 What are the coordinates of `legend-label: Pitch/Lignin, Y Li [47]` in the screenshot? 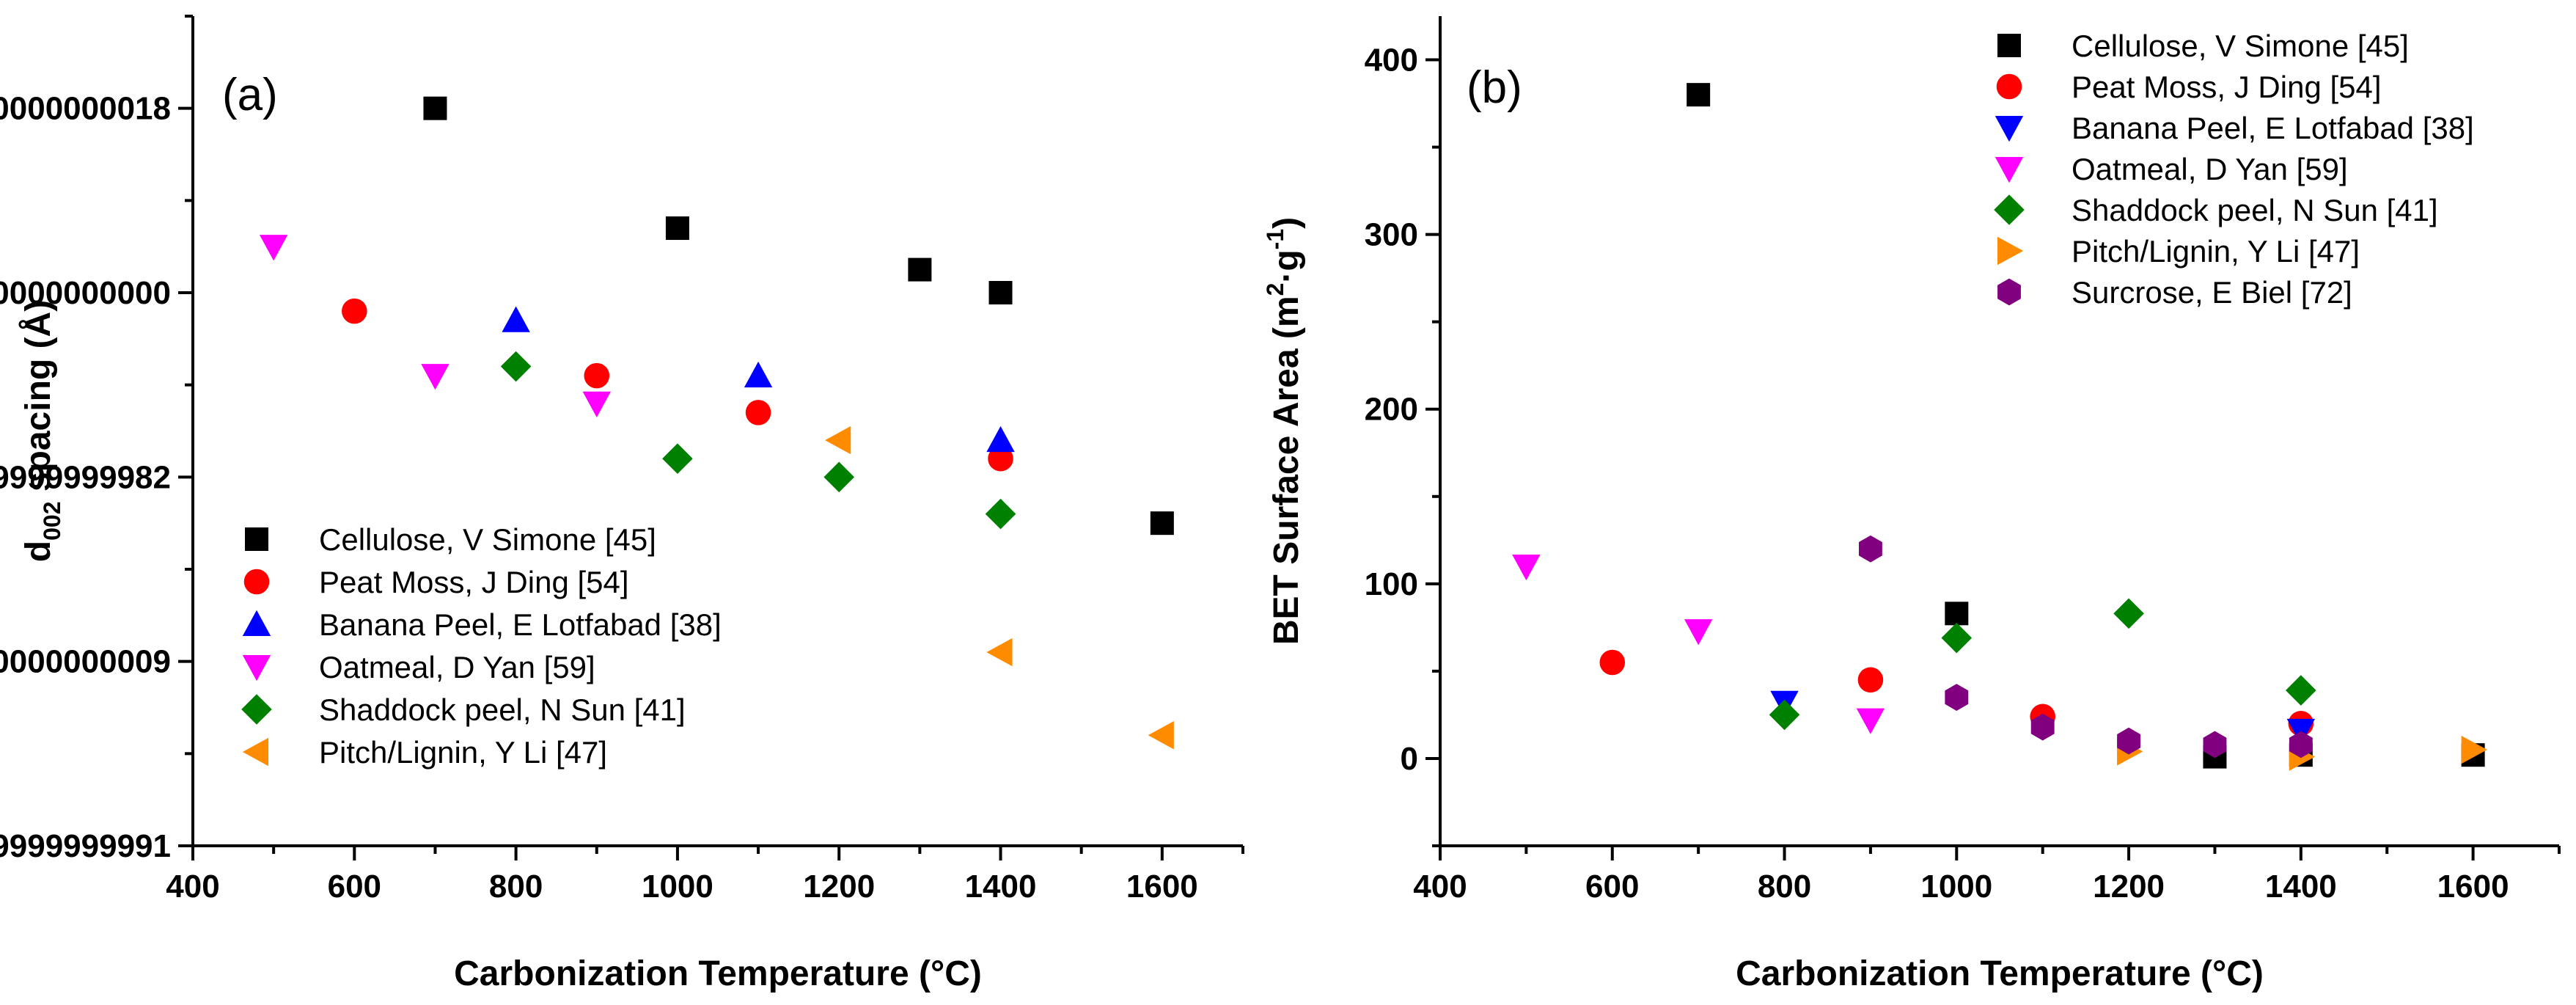 It's located at (2216, 251).